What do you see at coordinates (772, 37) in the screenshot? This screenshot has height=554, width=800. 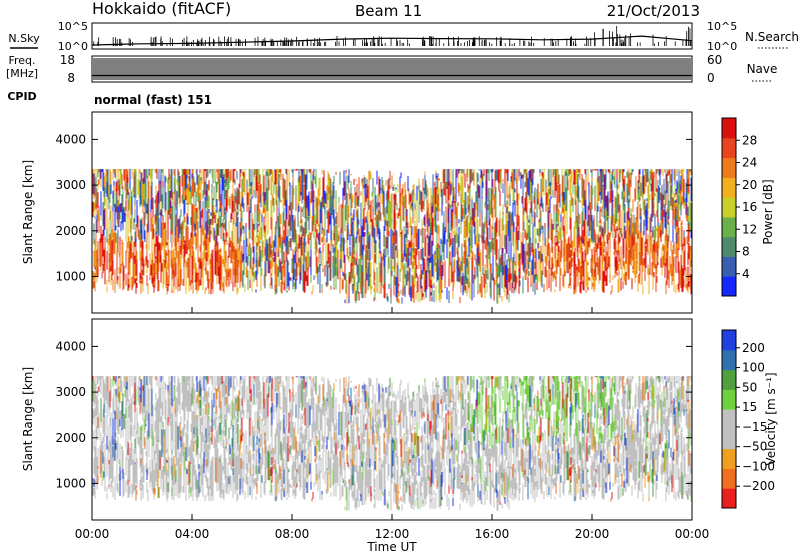 I see `nsearch-label: N.Search` at bounding box center [772, 37].